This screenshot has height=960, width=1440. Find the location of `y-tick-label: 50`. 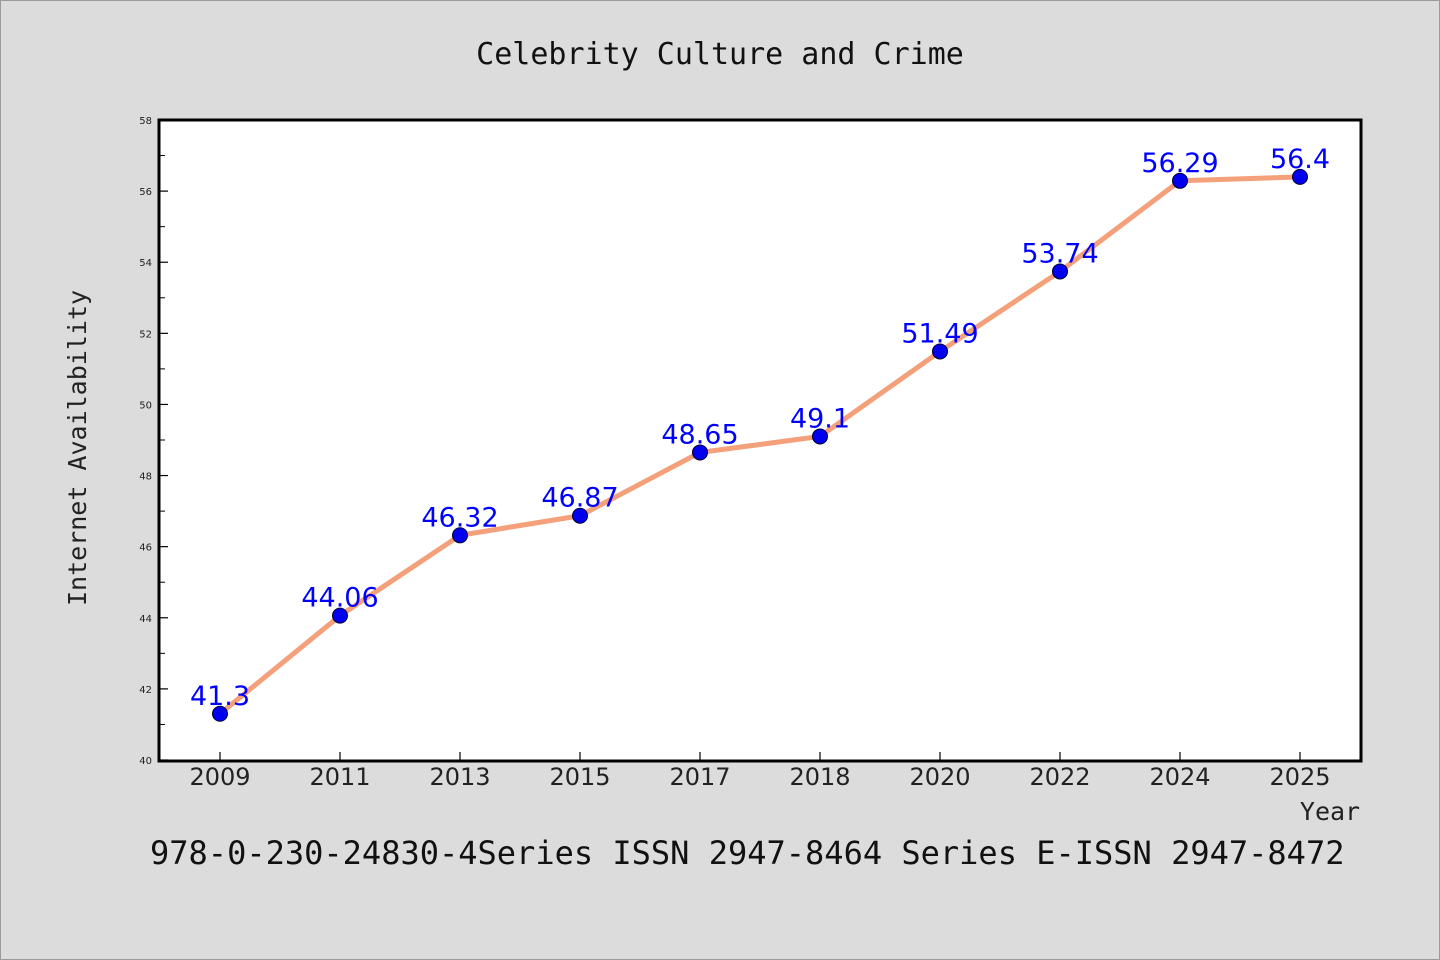

y-tick-label: 50 is located at coordinates (145, 405).